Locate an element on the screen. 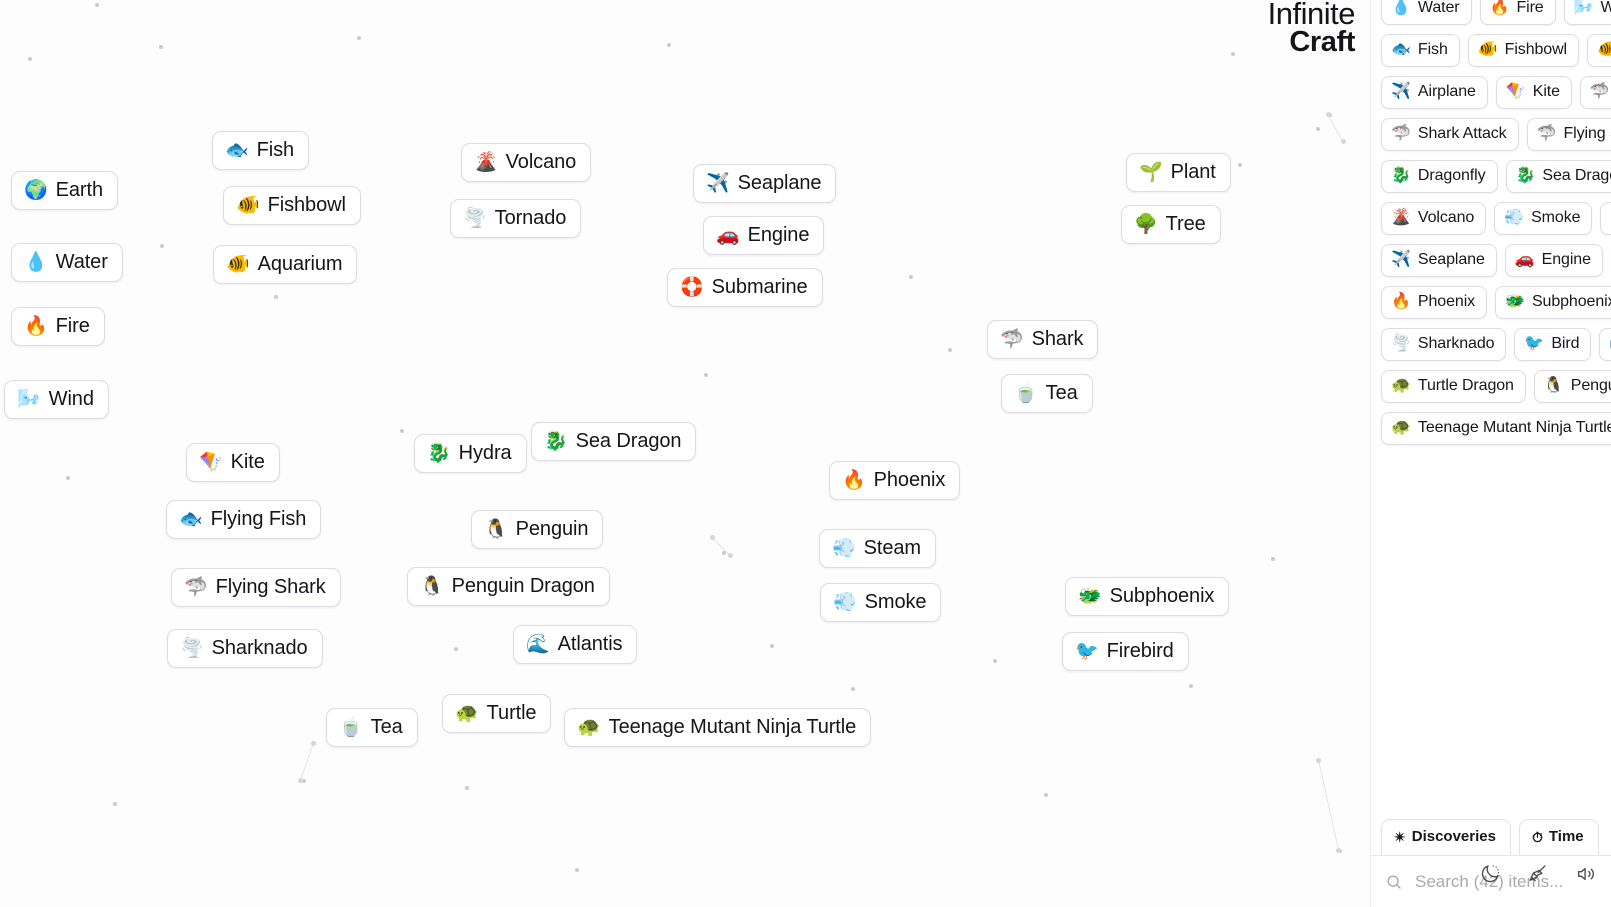 The image size is (1611, 907). canvas-item-tree: 🌳 Tree is located at coordinates (1171, 224).